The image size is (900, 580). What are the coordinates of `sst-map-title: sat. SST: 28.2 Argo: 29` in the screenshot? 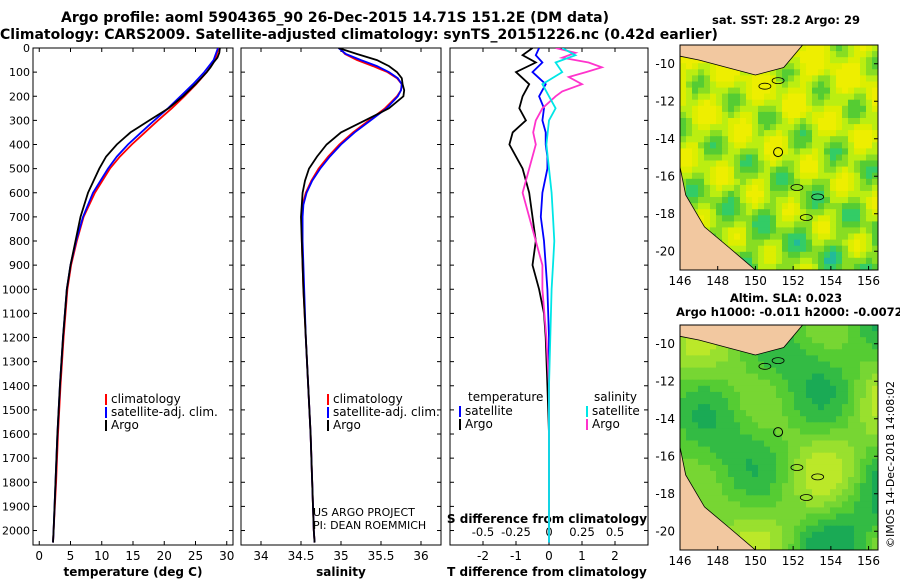 It's located at (786, 20).